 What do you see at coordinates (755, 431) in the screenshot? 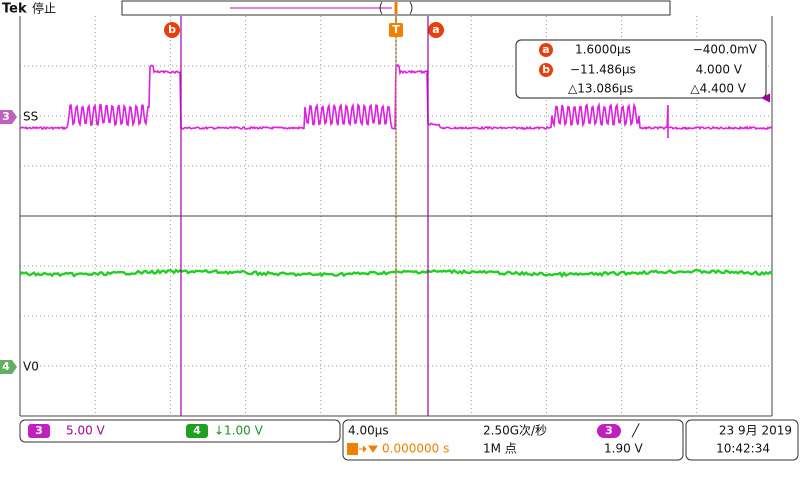
I see `date: 23 9月 2019` at bounding box center [755, 431].